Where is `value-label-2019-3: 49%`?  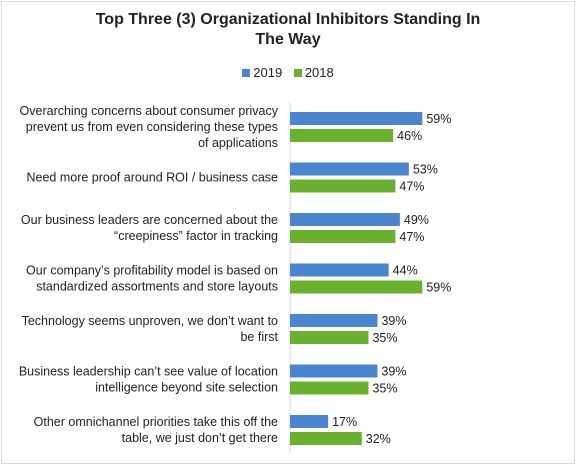
value-label-2019-3: 49% is located at coordinates (416, 220).